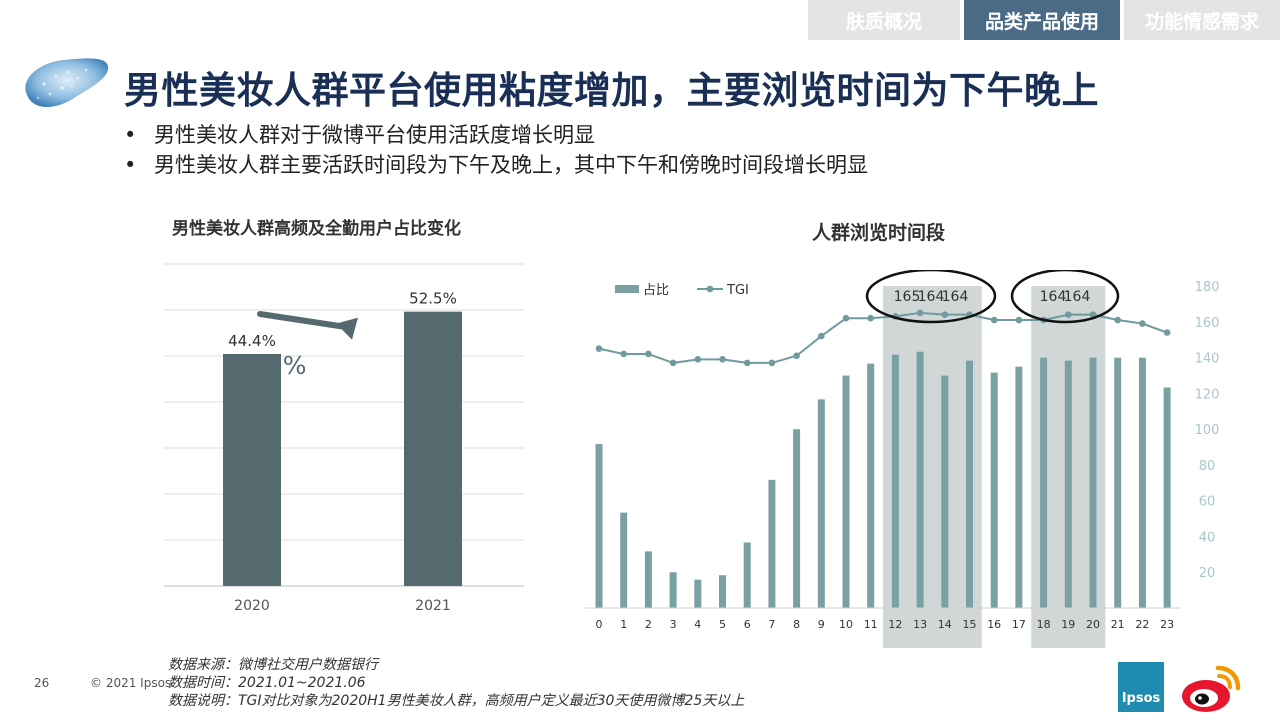  I want to click on y-tick-label: 120, so click(1207, 394).